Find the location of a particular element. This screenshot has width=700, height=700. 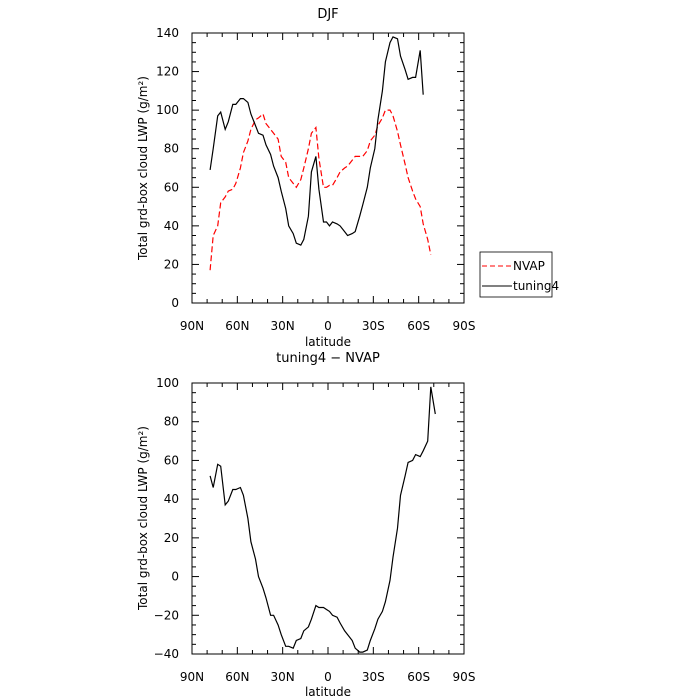

x-tick-label-bottom: 60N is located at coordinates (237, 677).